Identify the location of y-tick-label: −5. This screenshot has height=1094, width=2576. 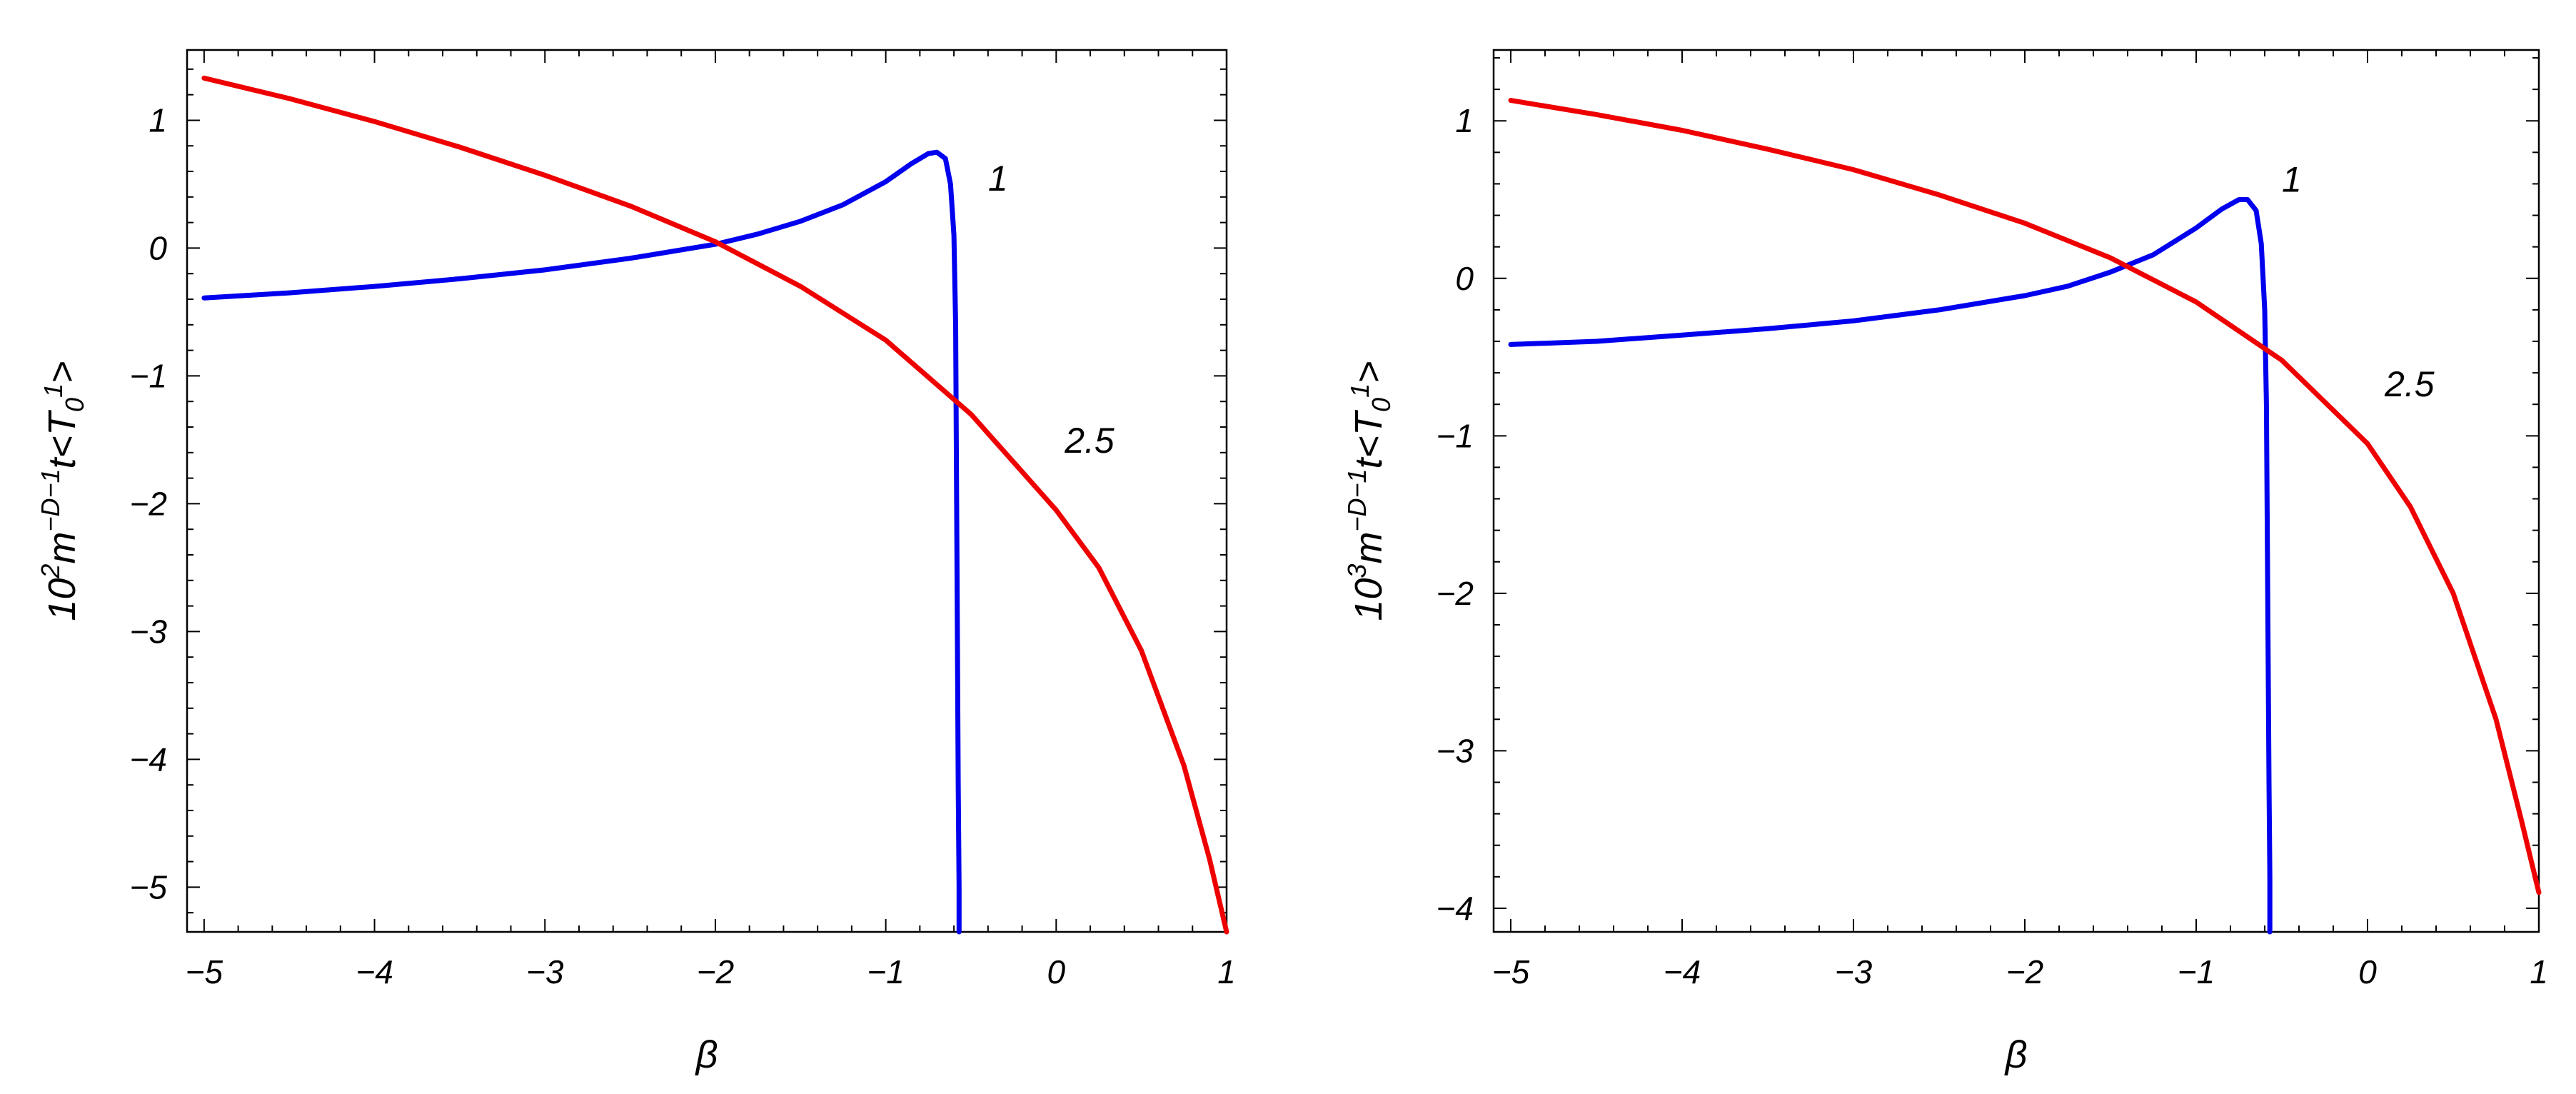
(149, 886).